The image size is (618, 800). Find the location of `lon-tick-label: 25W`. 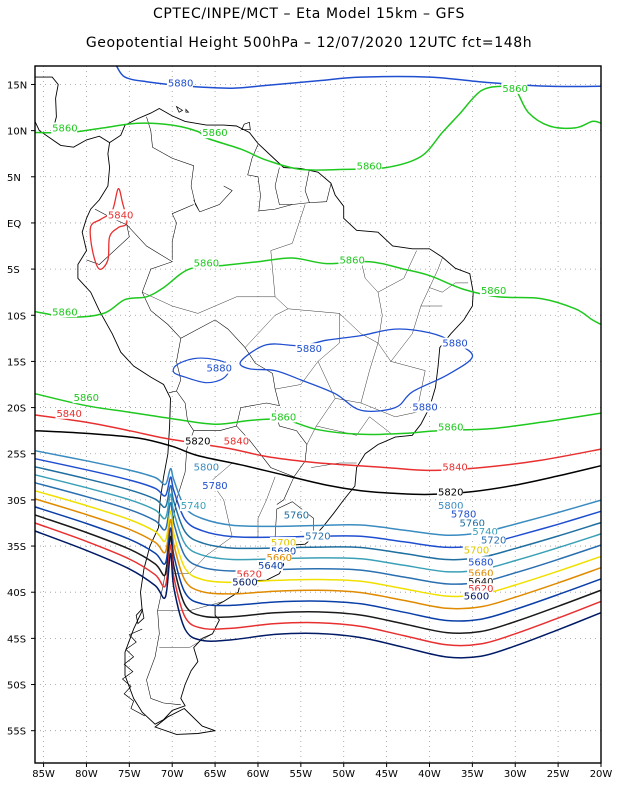

lon-tick-label: 25W is located at coordinates (558, 774).